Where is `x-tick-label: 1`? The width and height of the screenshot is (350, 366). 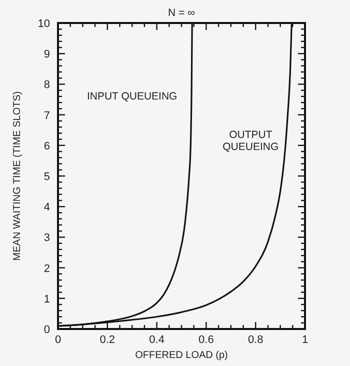
x-tick-label: 1 is located at coordinates (305, 340).